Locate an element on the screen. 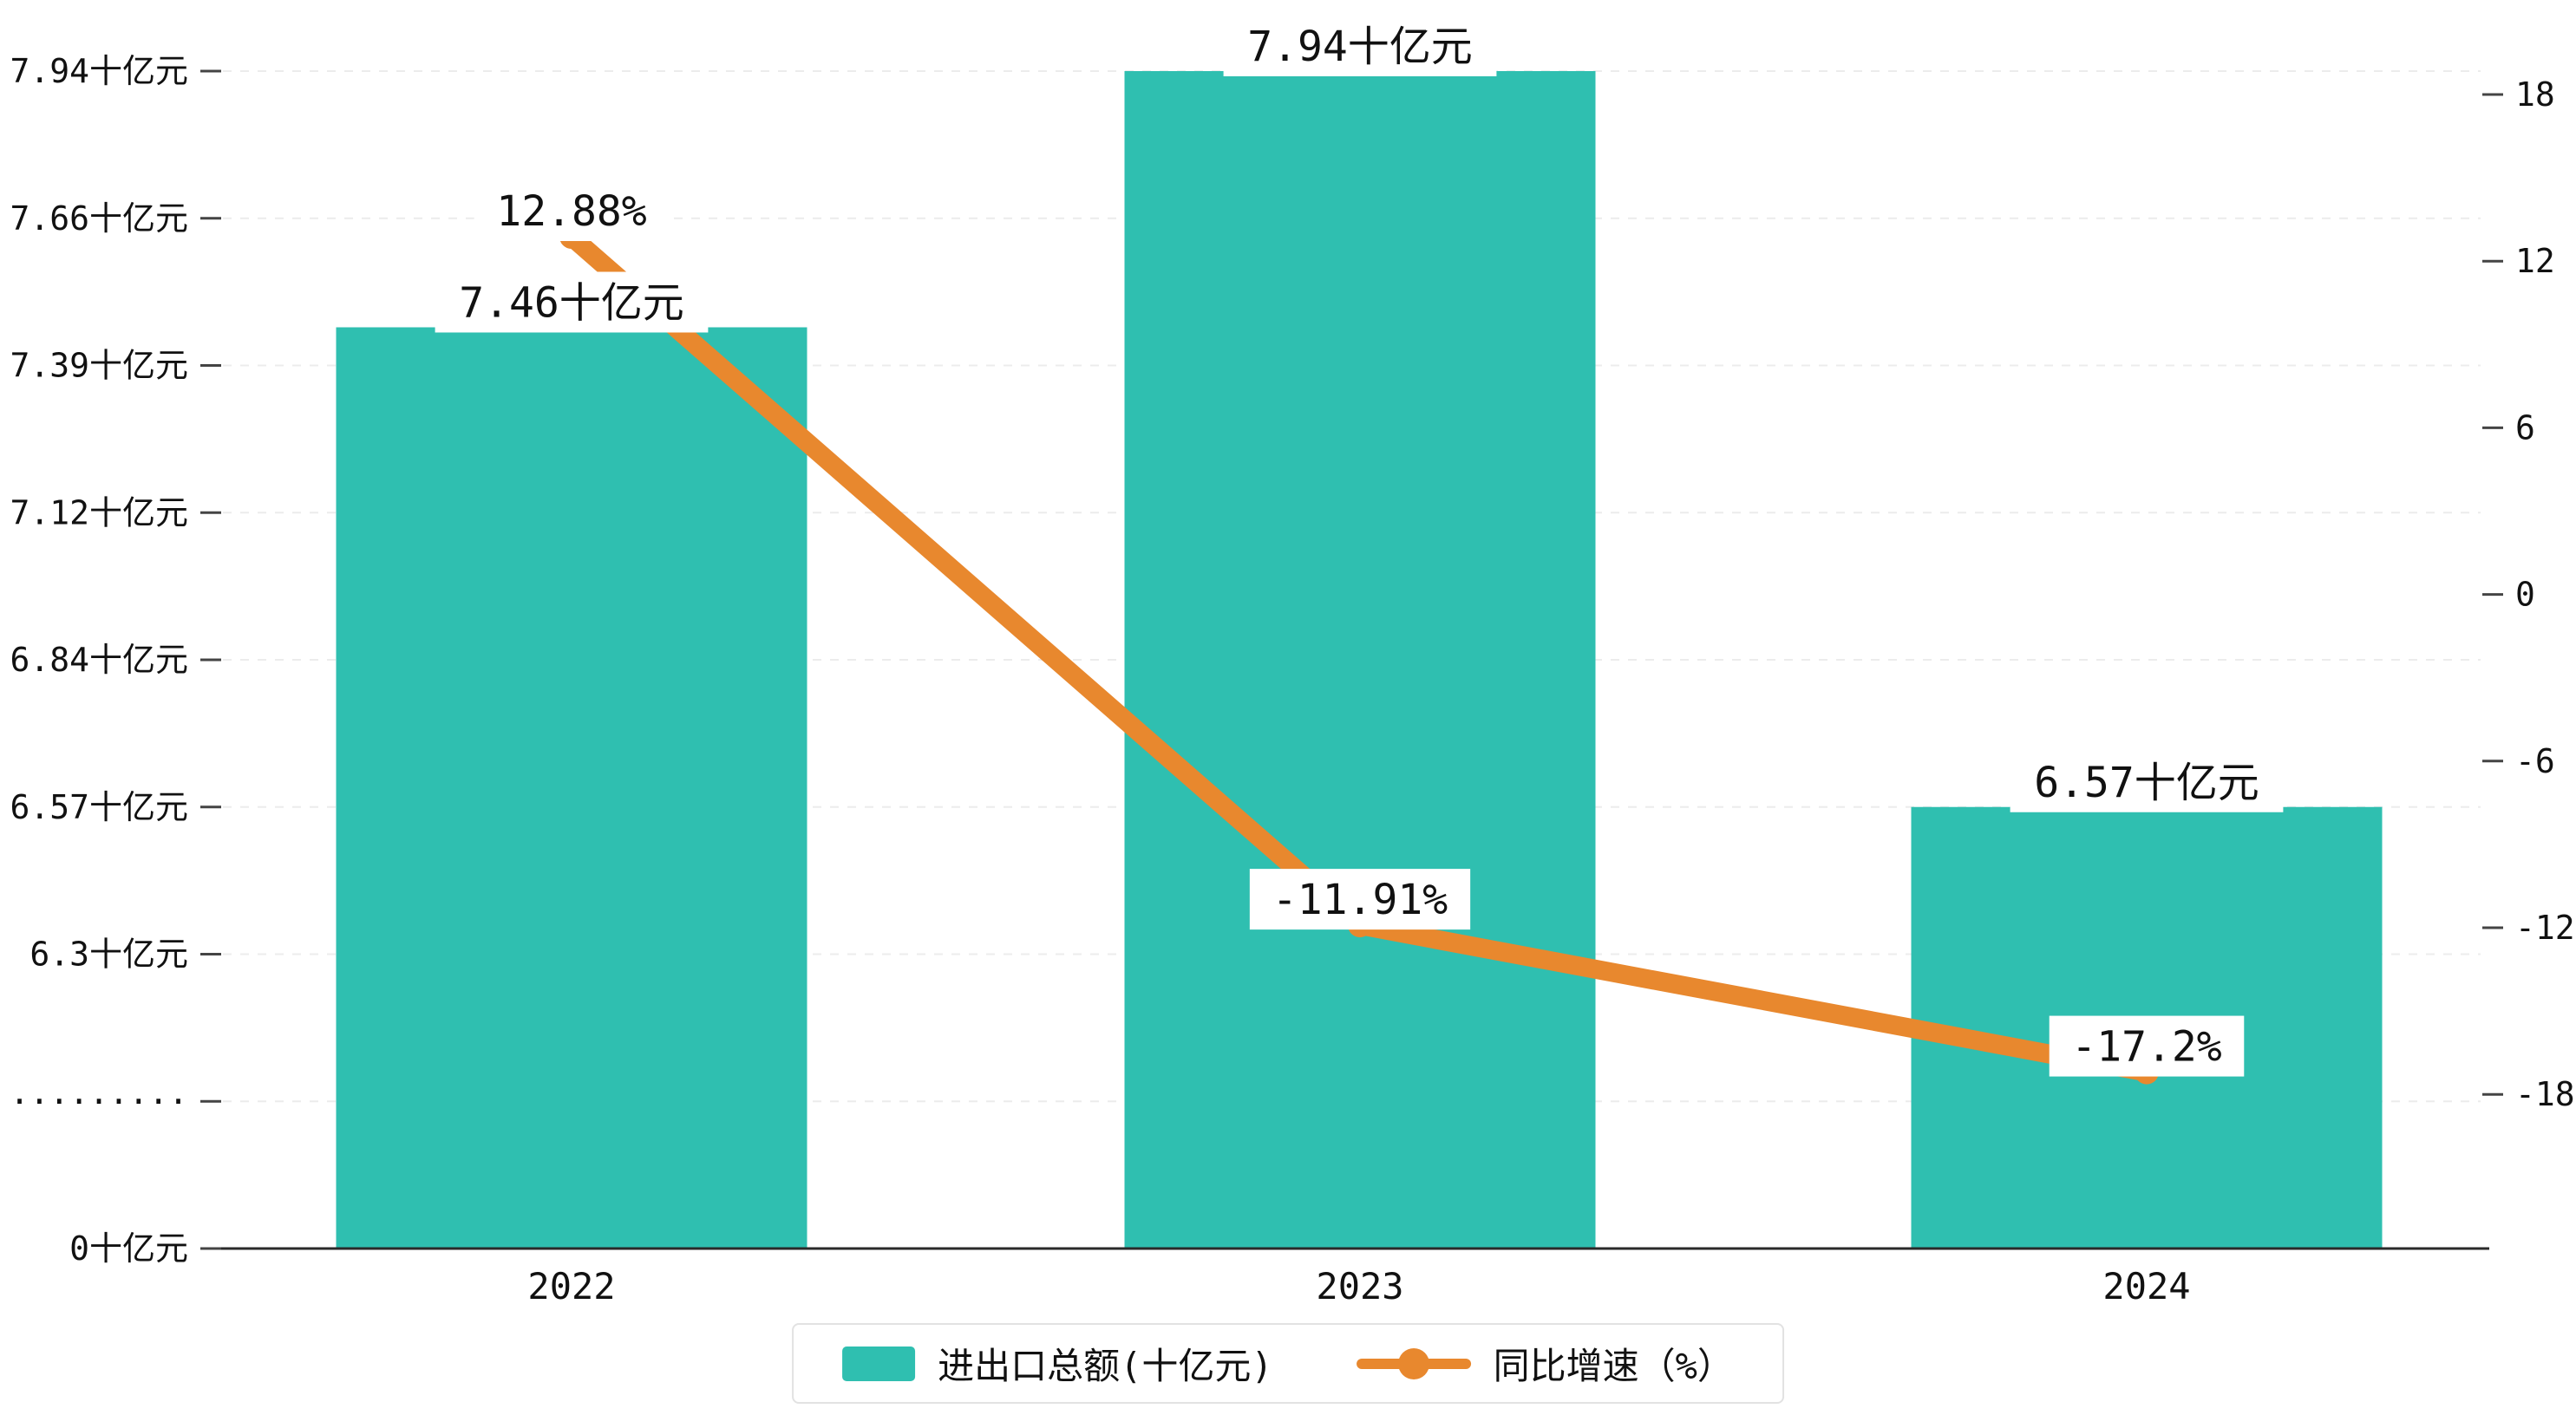 Image resolution: width=2576 pixels, height=1415 pixels. bar-value-label-2024: 6.57十亿元 is located at coordinates (2146, 783).